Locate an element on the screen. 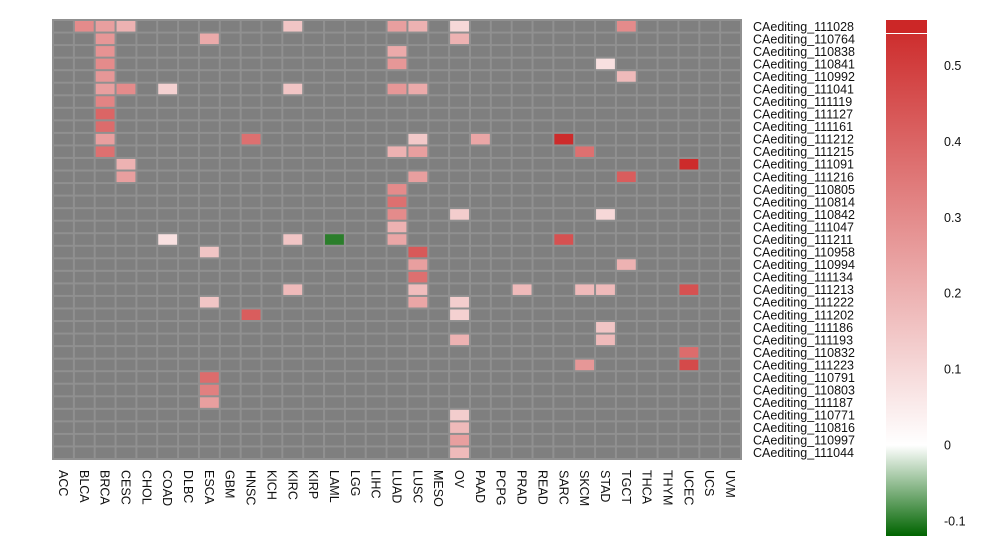 The width and height of the screenshot is (996, 536). column-label: PCPG is located at coordinates (501, 487).